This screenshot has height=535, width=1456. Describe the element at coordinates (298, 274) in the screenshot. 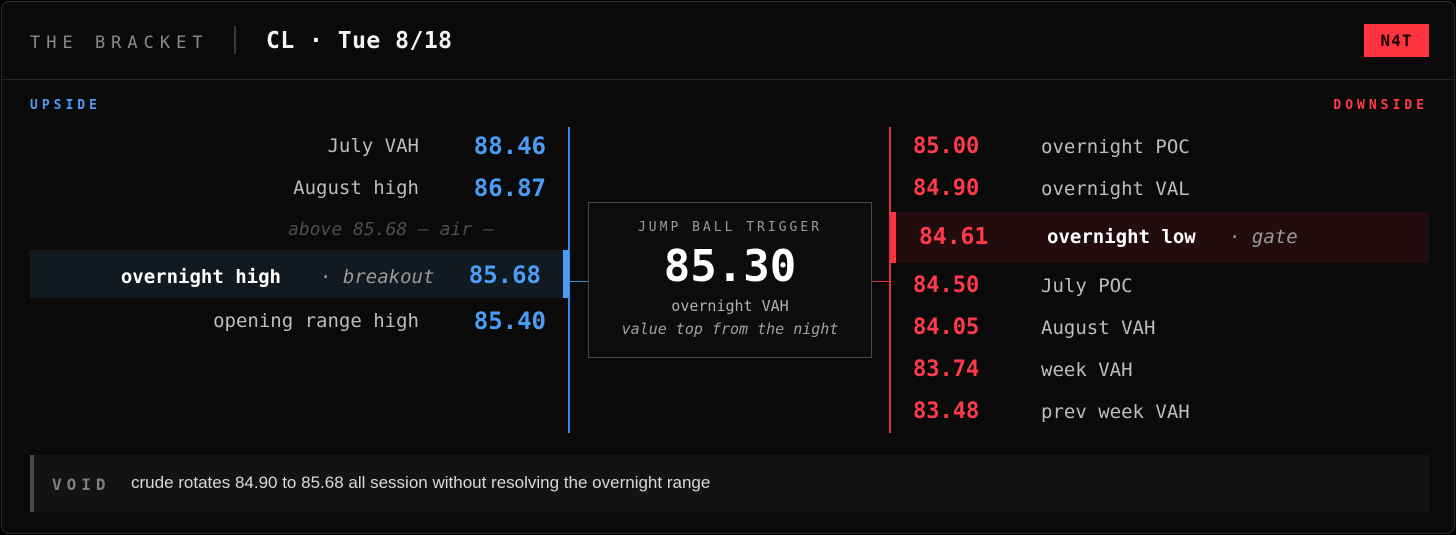

I see `upside-highlight-row: overnight high · breakout 85.68` at that location.